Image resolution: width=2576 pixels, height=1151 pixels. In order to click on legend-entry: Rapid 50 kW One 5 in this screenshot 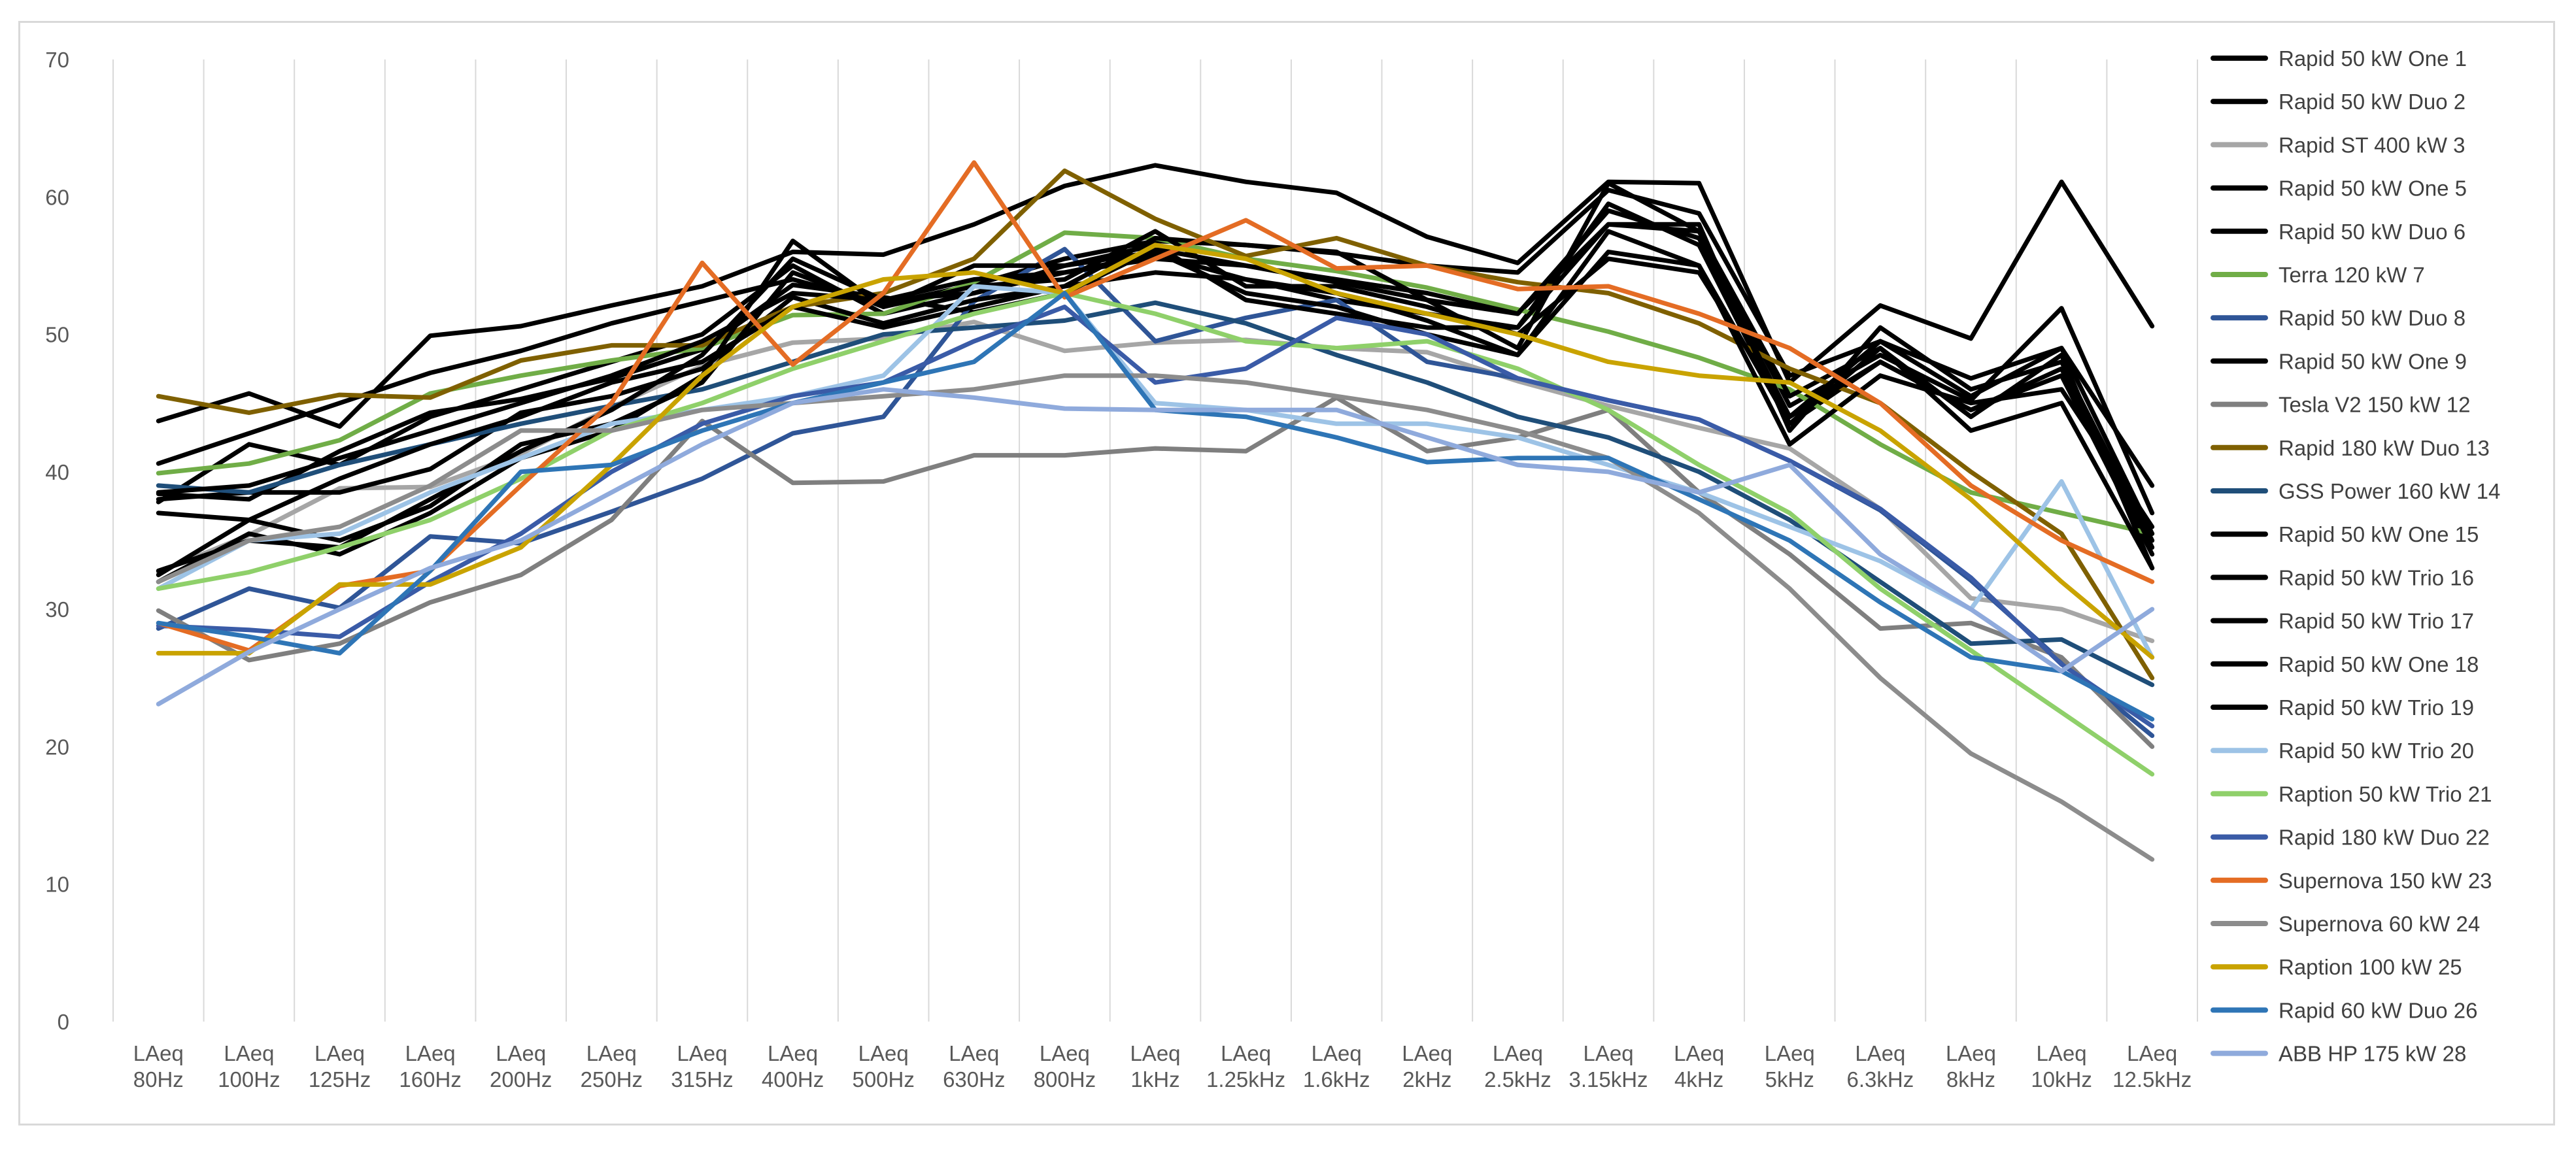, I will do `click(2373, 188)`.